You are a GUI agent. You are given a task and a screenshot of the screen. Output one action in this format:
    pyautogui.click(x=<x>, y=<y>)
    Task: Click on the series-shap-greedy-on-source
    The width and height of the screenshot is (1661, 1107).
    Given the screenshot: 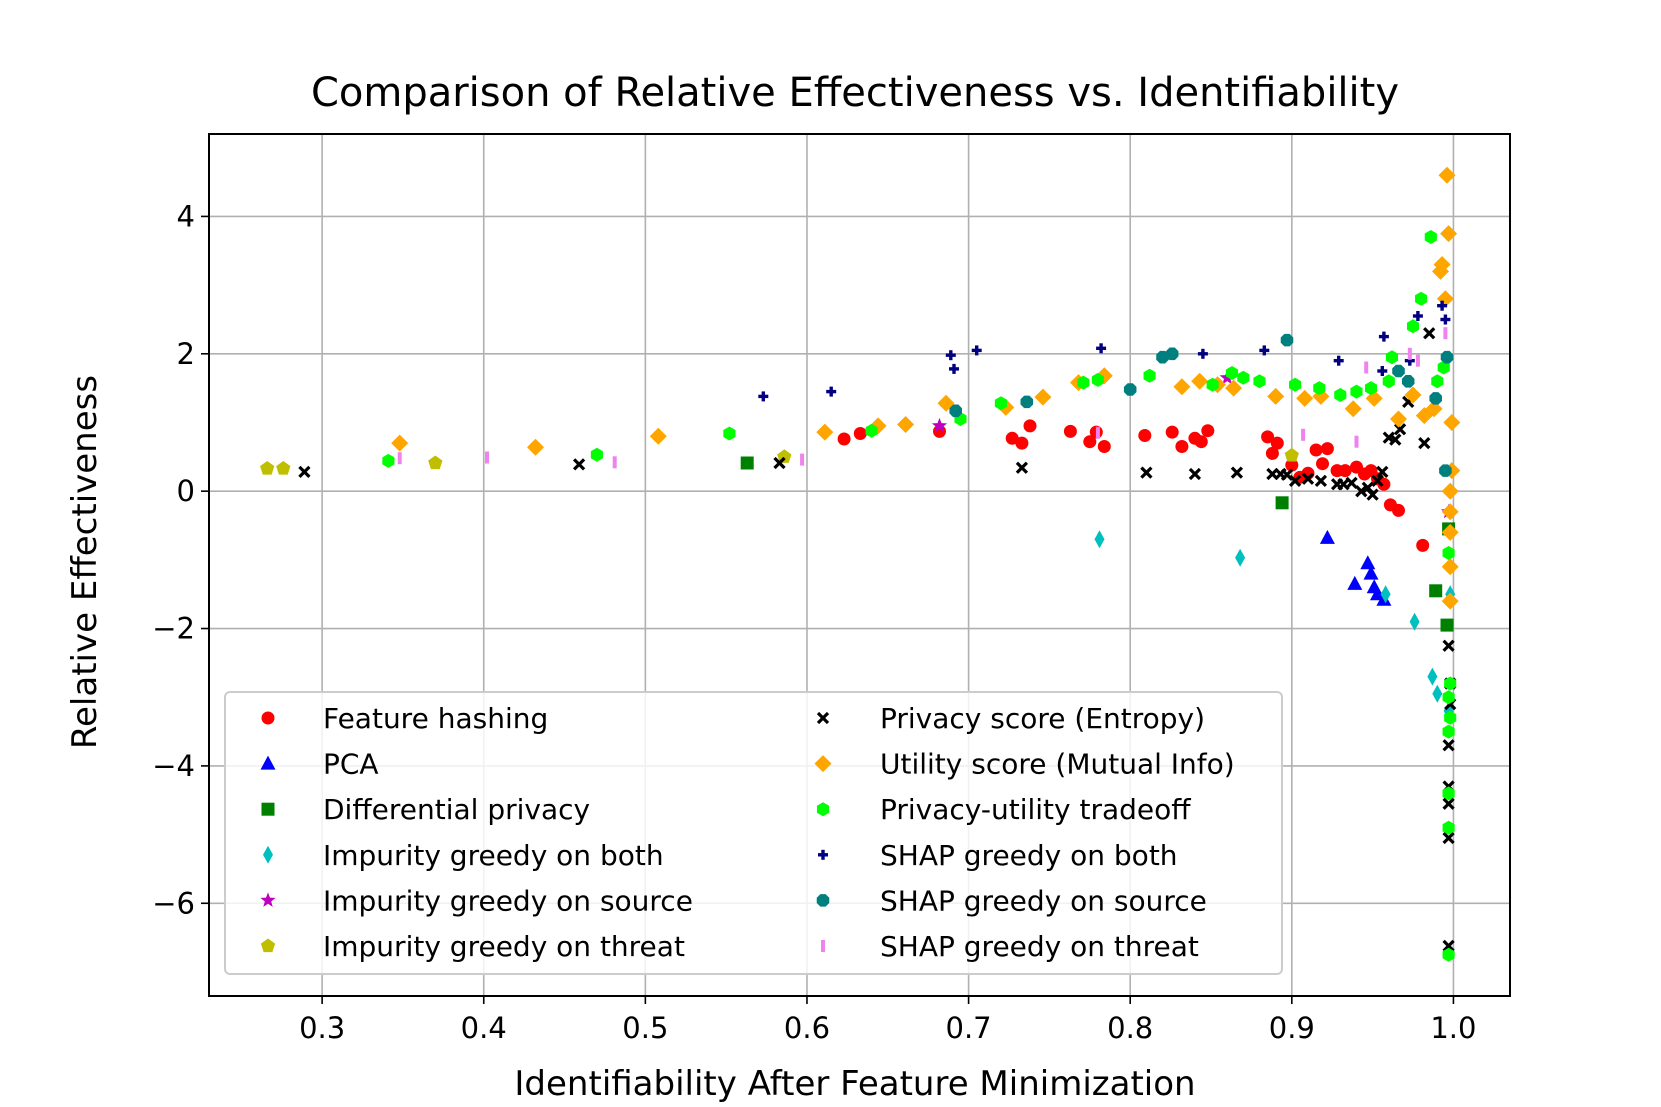 What is the action you would take?
    pyautogui.click(x=1201, y=405)
    